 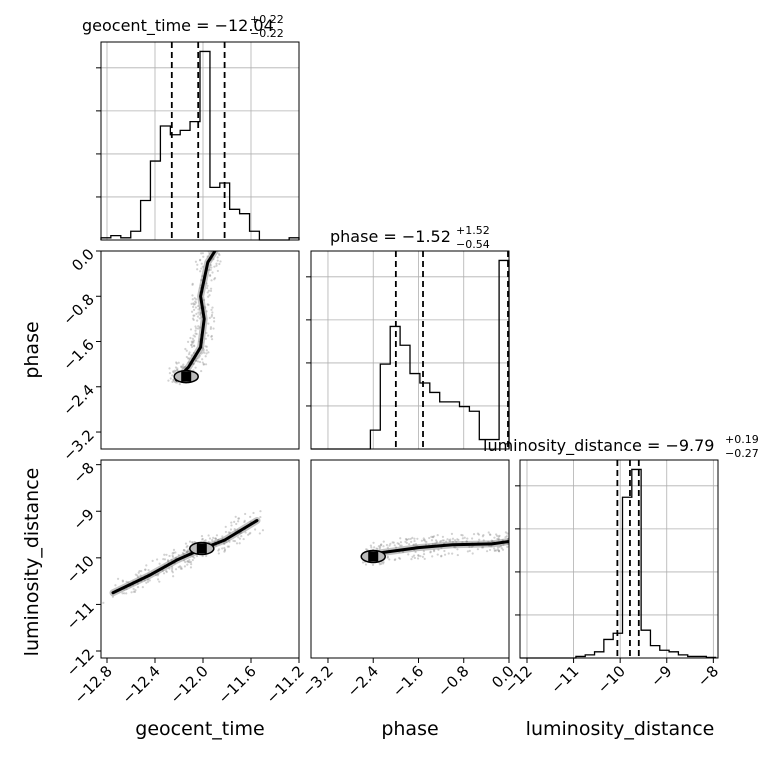 I want to click on xlabel-luminosity-distance: luminosity_distance, so click(x=620, y=729).